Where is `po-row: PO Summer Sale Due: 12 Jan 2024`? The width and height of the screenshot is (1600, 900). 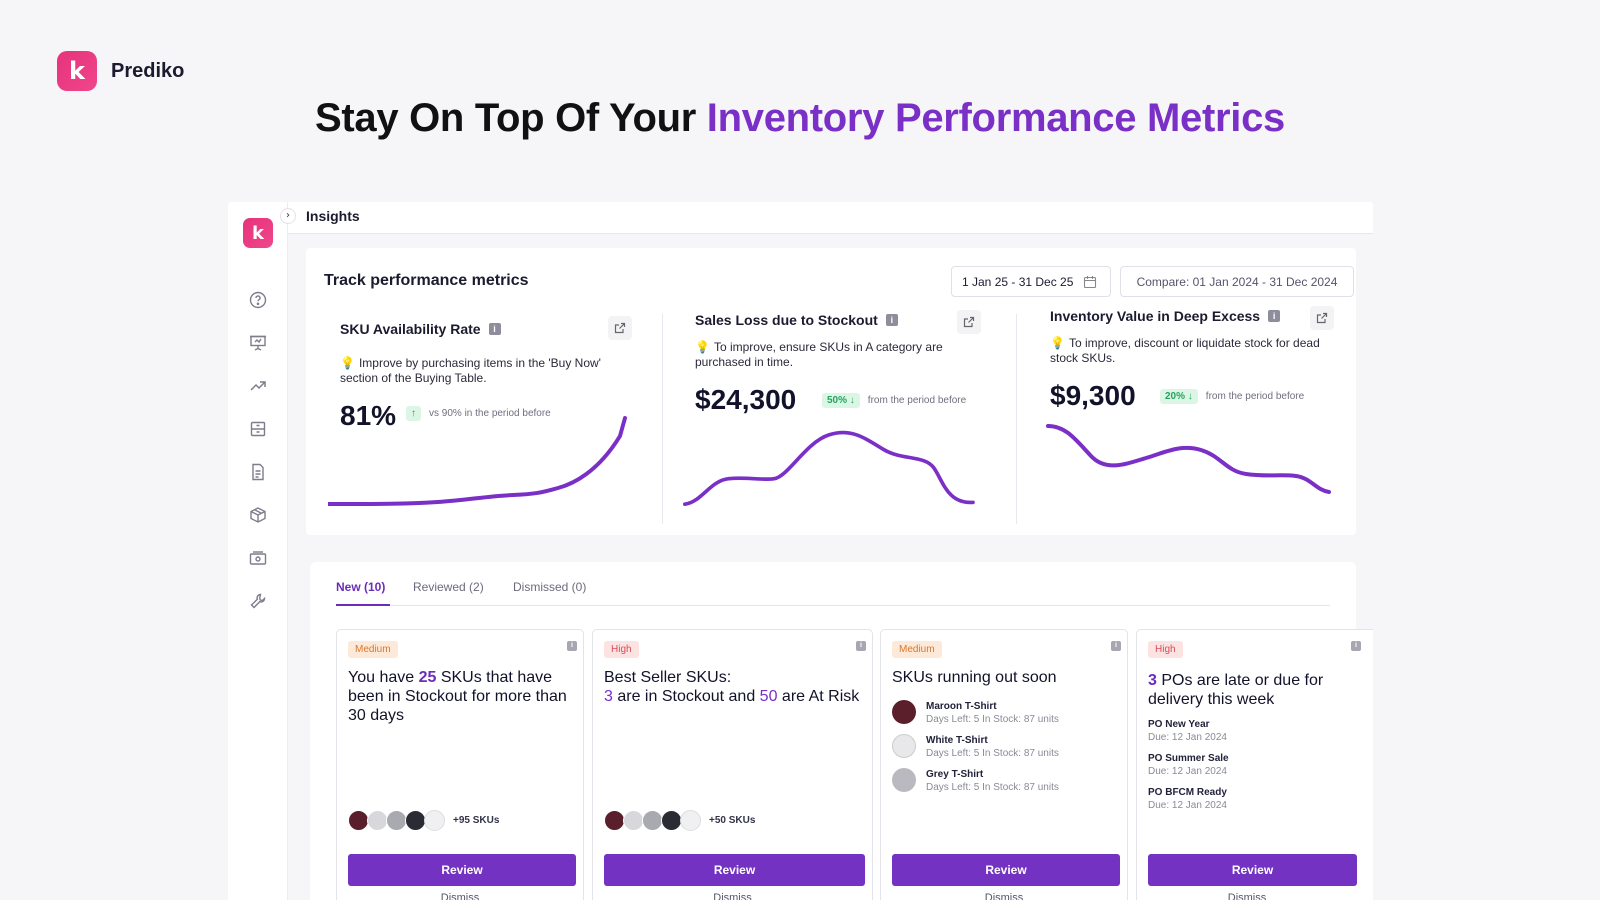 po-row: PO Summer Sale Due: 12 Jan 2024 is located at coordinates (1188, 765).